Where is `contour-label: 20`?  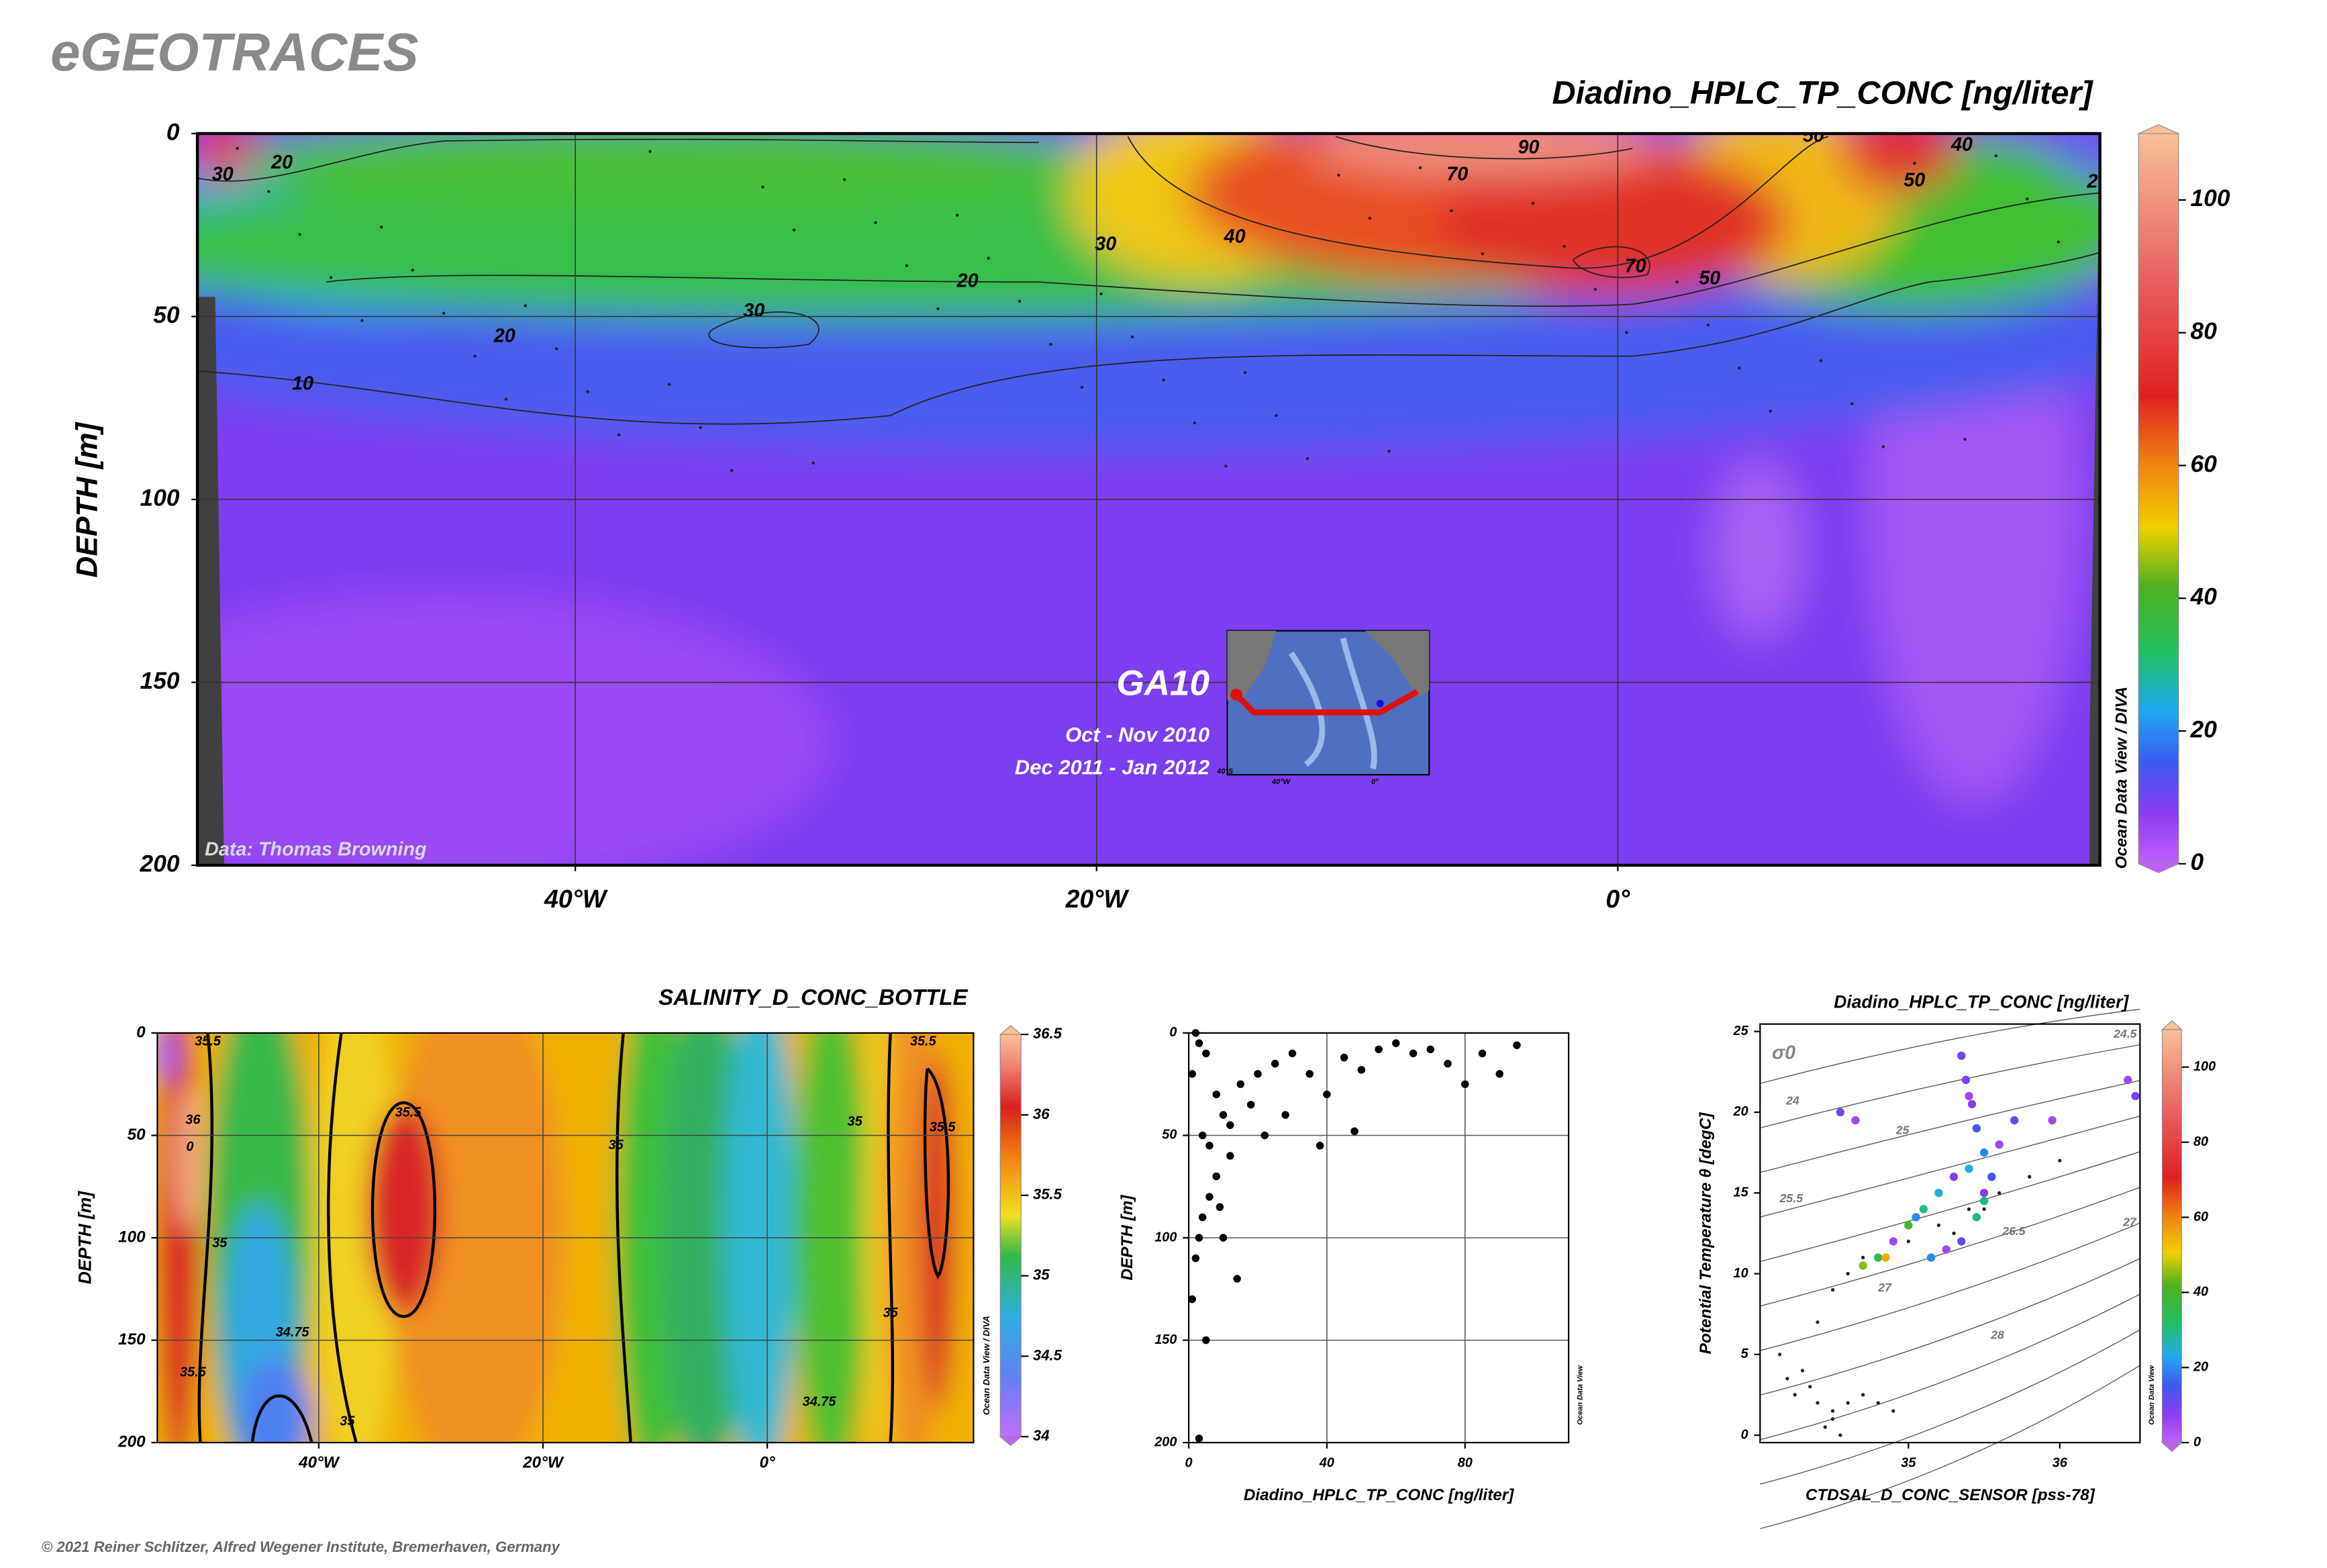 contour-label: 20 is located at coordinates (967, 281).